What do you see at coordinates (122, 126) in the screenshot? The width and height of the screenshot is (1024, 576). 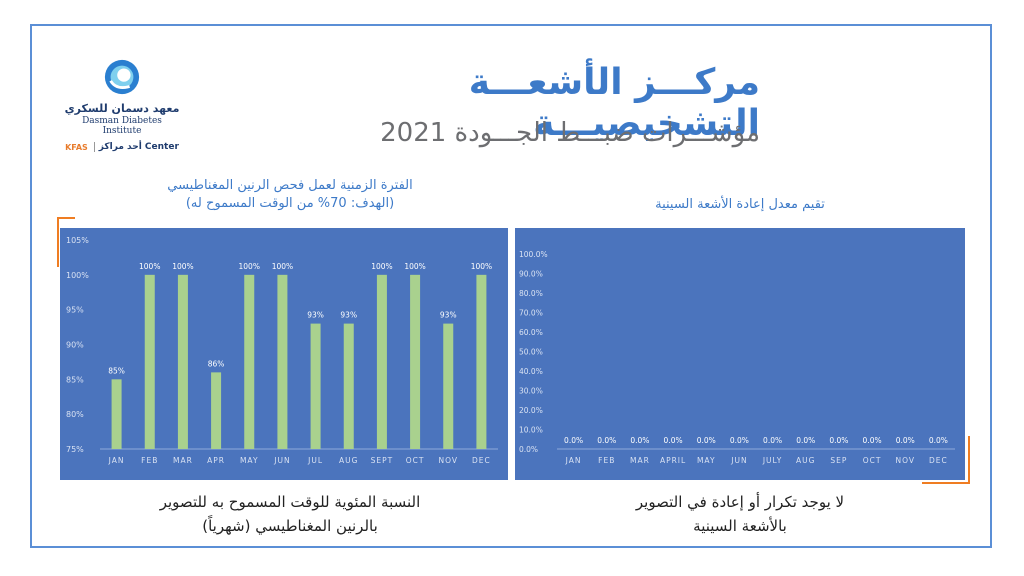 I see `logo-english-name: Dasman Diabetes Institute` at bounding box center [122, 126].